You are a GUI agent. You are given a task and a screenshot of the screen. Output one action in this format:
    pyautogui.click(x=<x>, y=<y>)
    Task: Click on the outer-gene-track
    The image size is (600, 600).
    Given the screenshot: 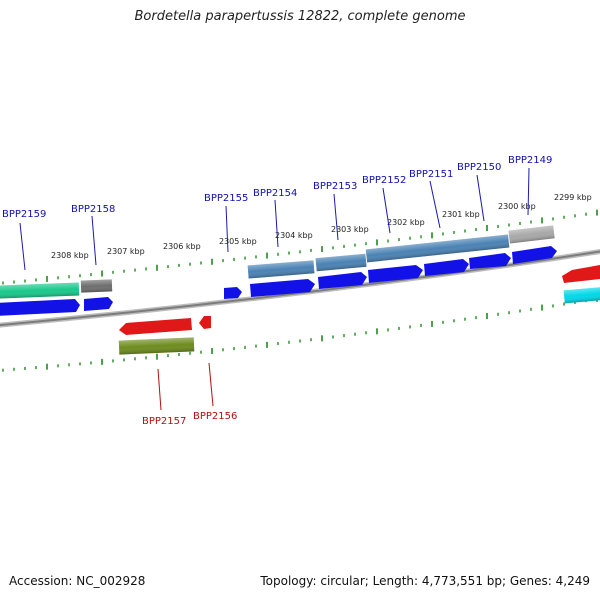 What is the action you would take?
    pyautogui.click(x=300, y=262)
    